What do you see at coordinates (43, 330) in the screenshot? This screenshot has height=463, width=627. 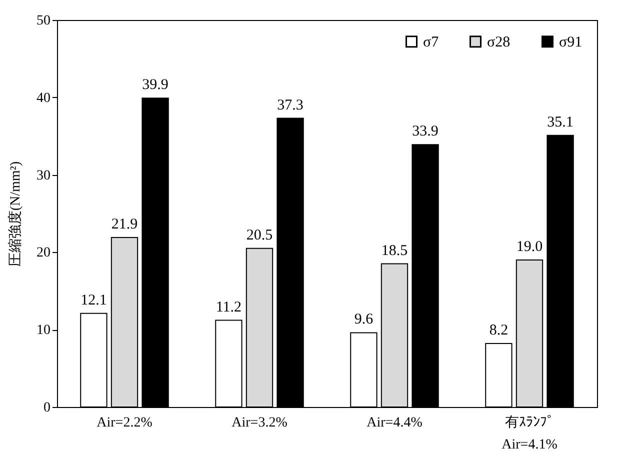 I see `y-tick-label: 10` at bounding box center [43, 330].